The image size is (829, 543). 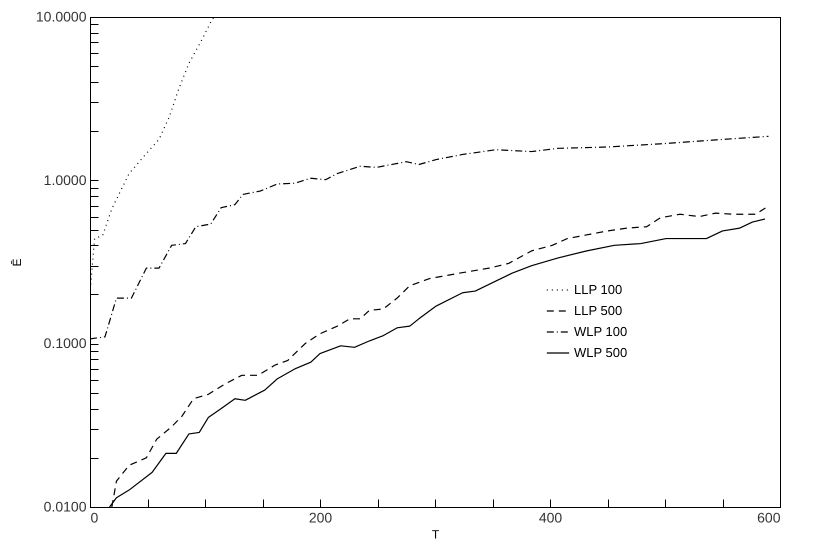 What do you see at coordinates (769, 518) in the screenshot?
I see `x-tick-label: 600` at bounding box center [769, 518].